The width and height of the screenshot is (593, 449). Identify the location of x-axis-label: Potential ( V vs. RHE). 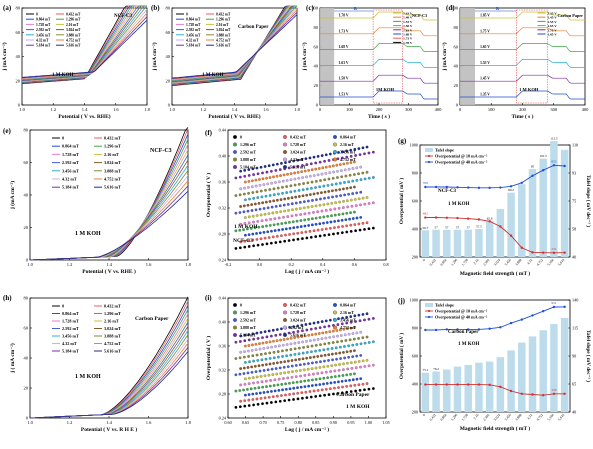
(84, 116).